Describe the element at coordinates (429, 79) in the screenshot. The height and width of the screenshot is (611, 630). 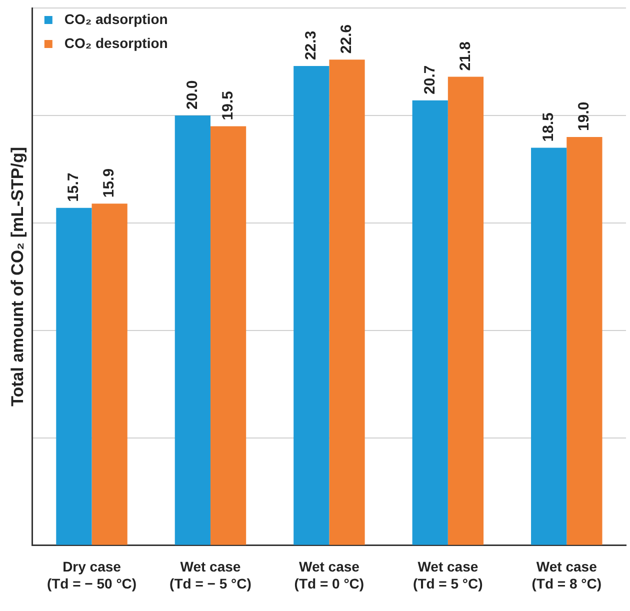
I see `data-label: 20.7` at that location.